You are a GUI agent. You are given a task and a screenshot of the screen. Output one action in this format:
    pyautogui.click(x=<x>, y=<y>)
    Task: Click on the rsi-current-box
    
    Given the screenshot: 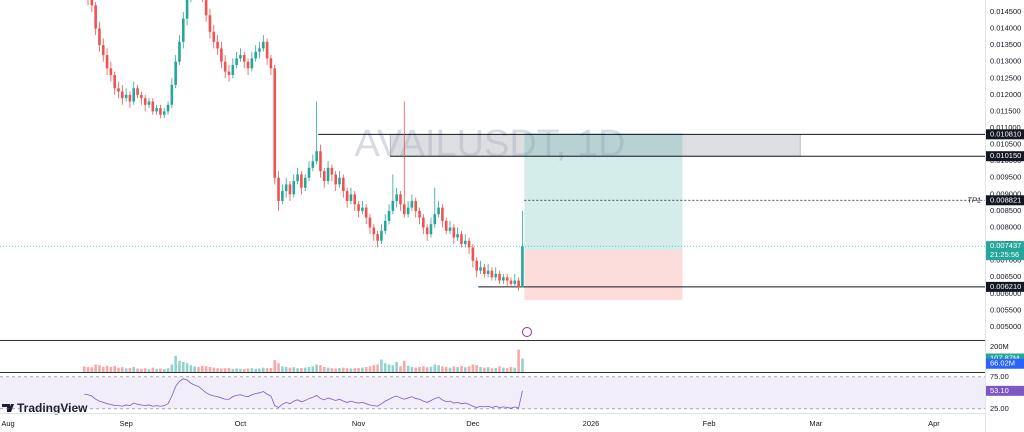 What is the action you would take?
    pyautogui.click(x=1005, y=390)
    